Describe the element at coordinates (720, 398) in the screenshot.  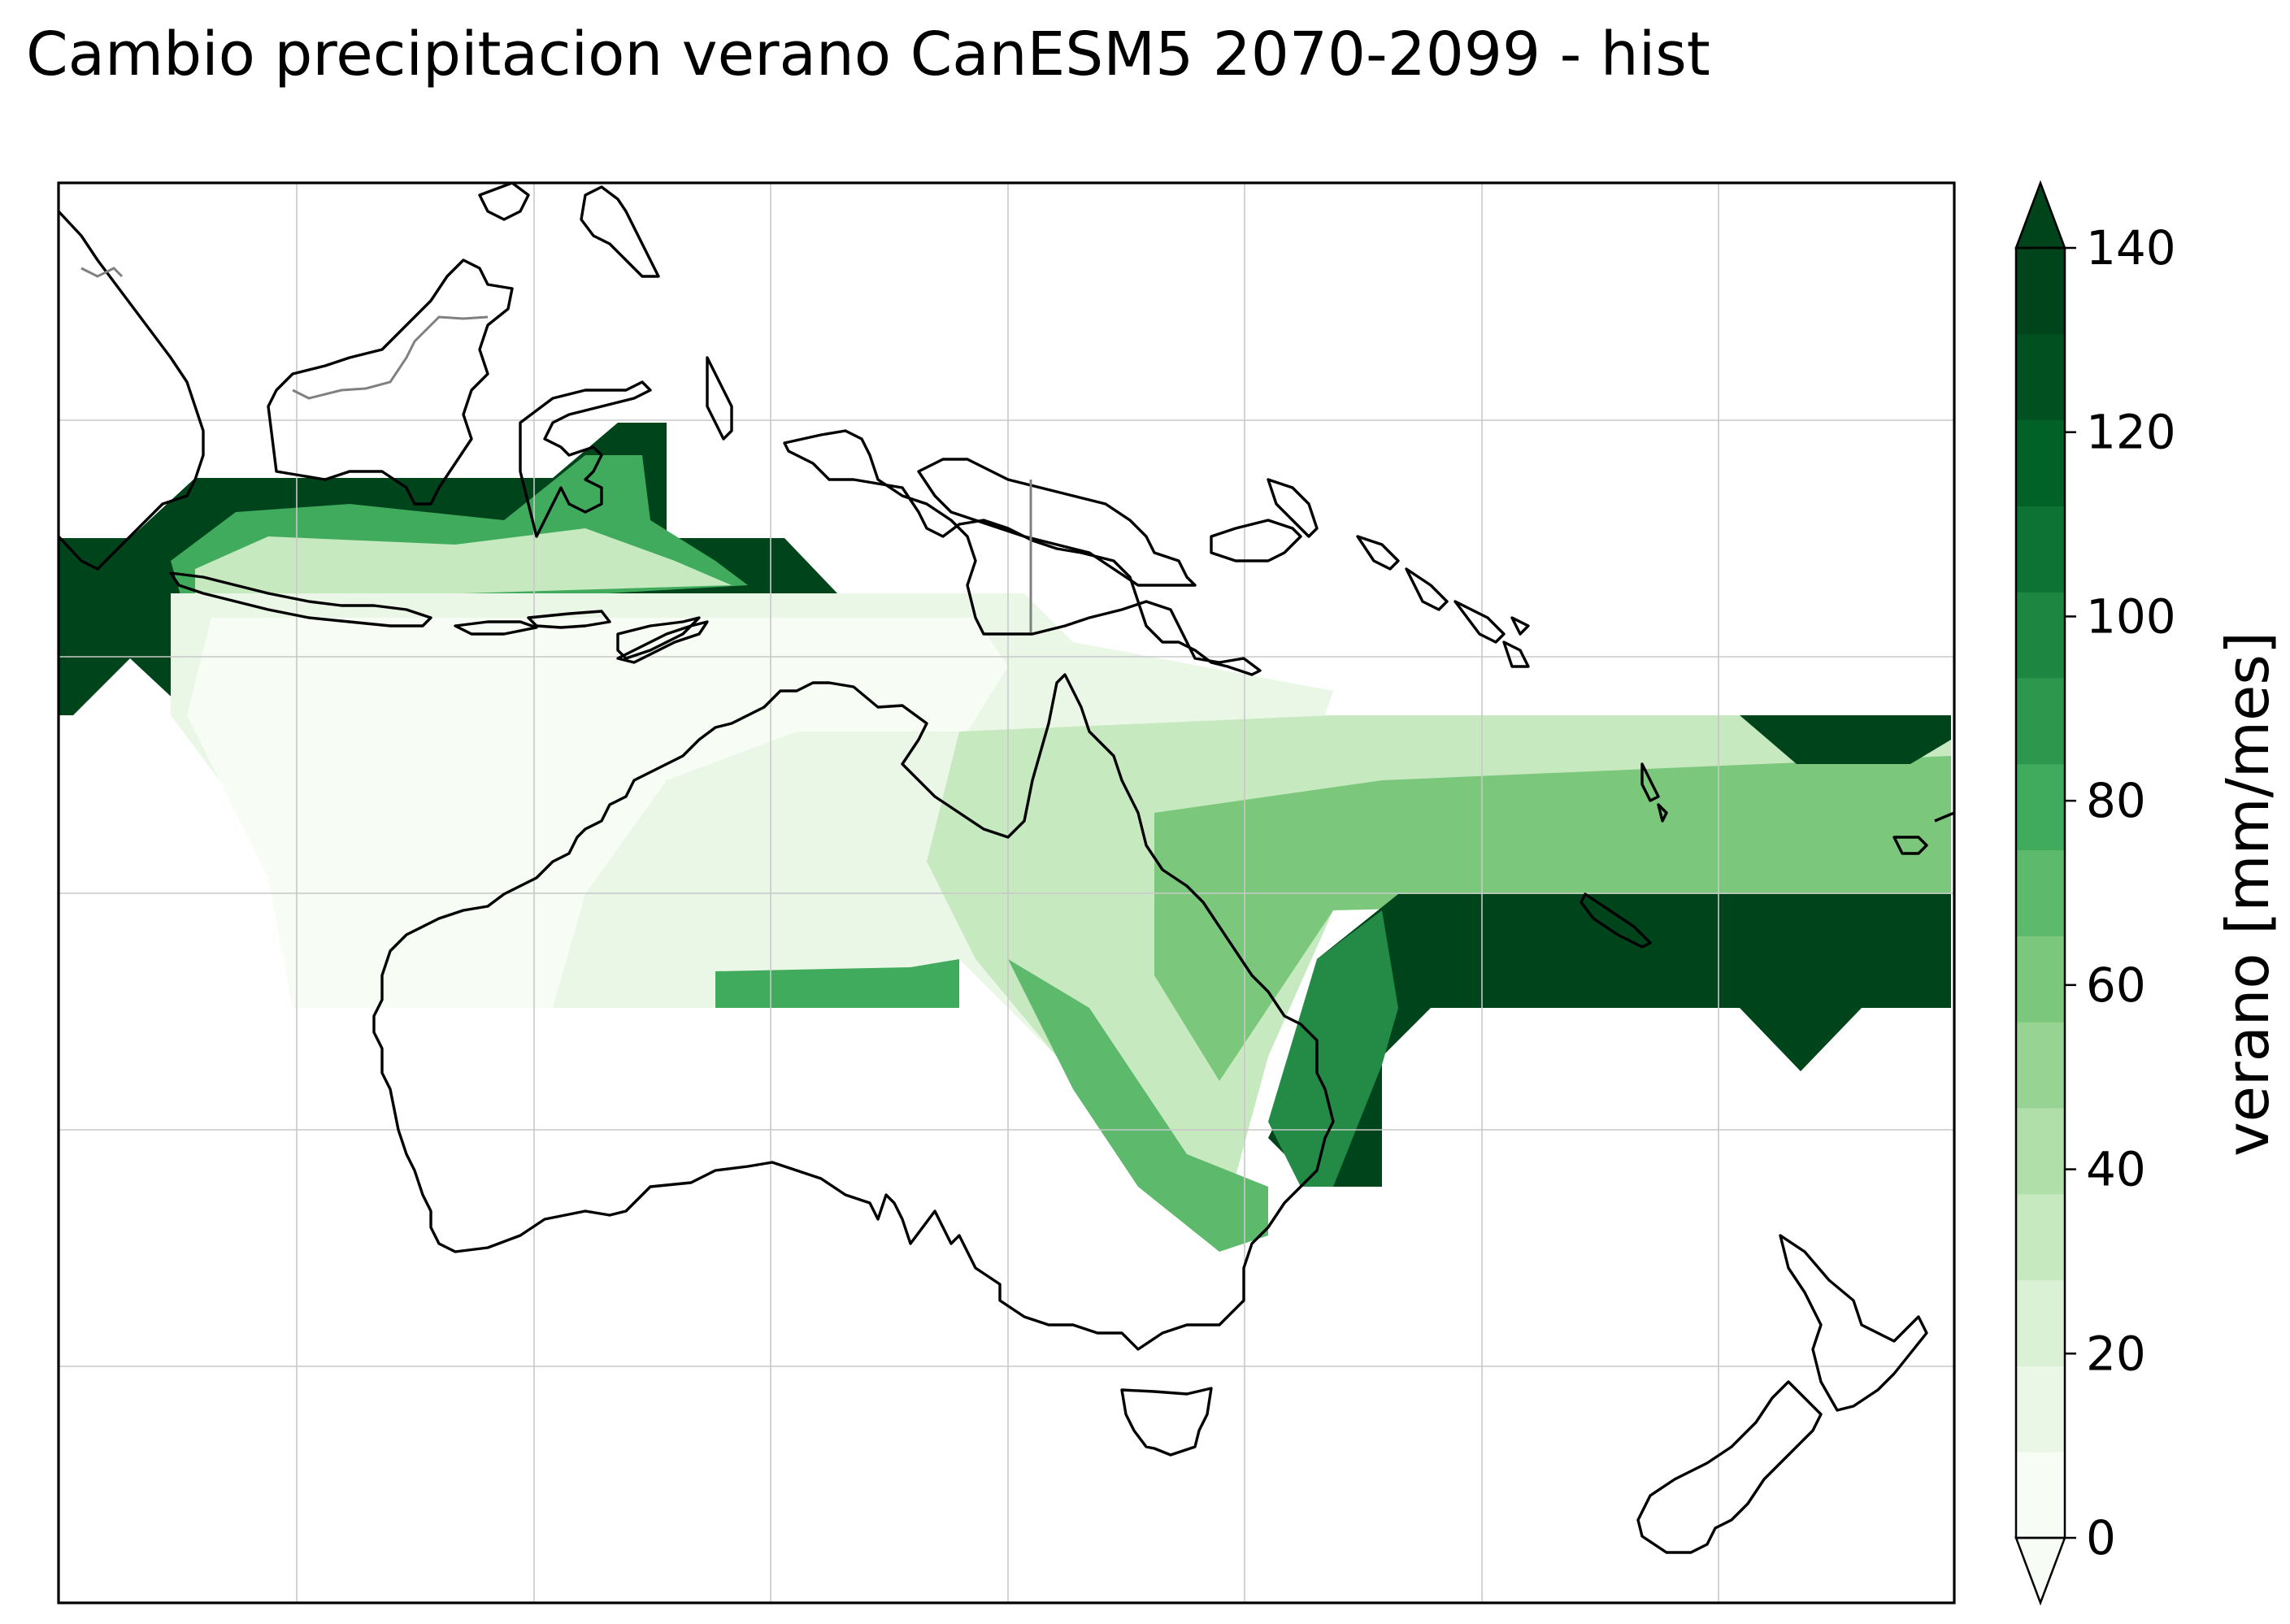
I see `coast-halmahera` at that location.